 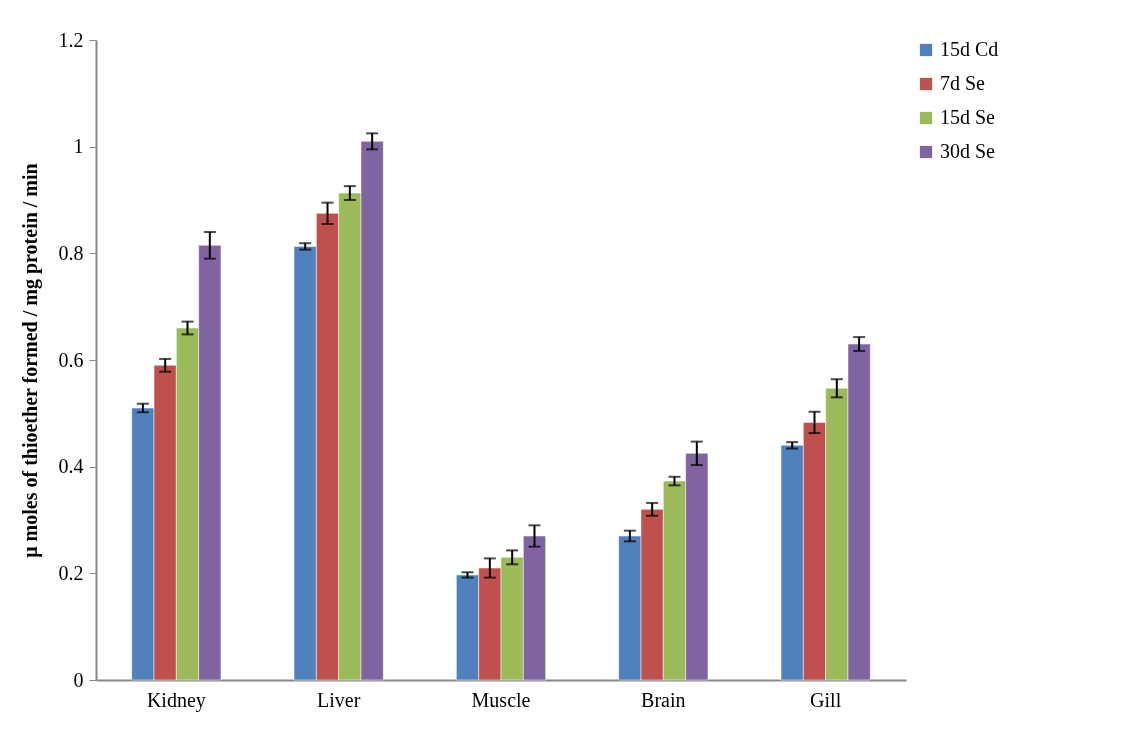 What do you see at coordinates (968, 151) in the screenshot?
I see `legend-label: 30d Se` at bounding box center [968, 151].